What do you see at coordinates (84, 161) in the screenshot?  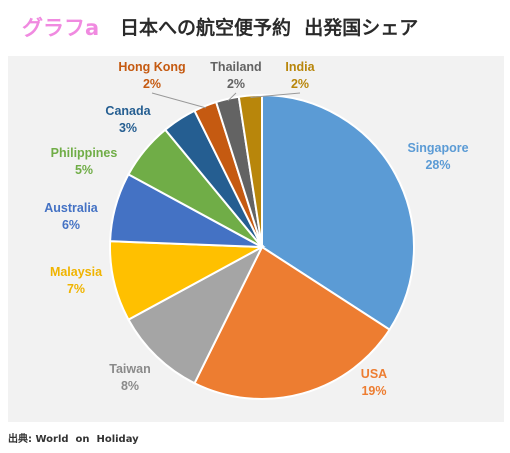 I see `slice-label-philippines: Philippines 5%` at bounding box center [84, 161].